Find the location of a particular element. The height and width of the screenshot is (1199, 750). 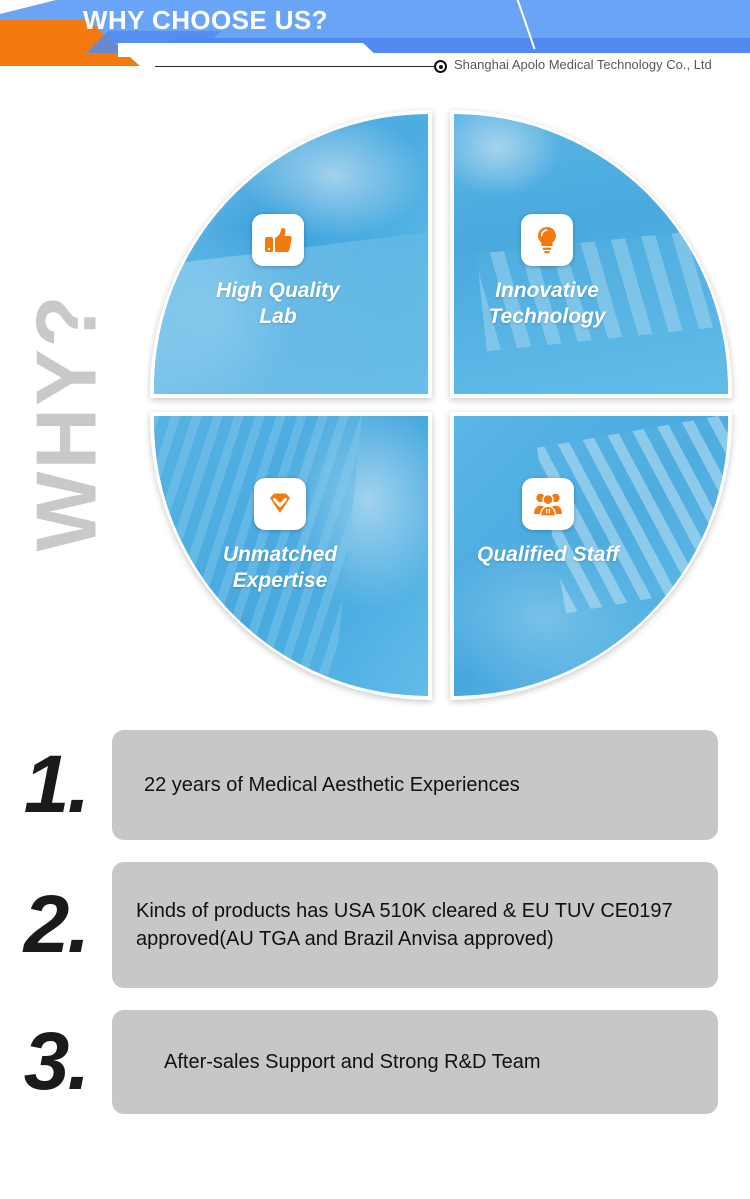

expertise-photo-backdrop is located at coordinates (291, 556).